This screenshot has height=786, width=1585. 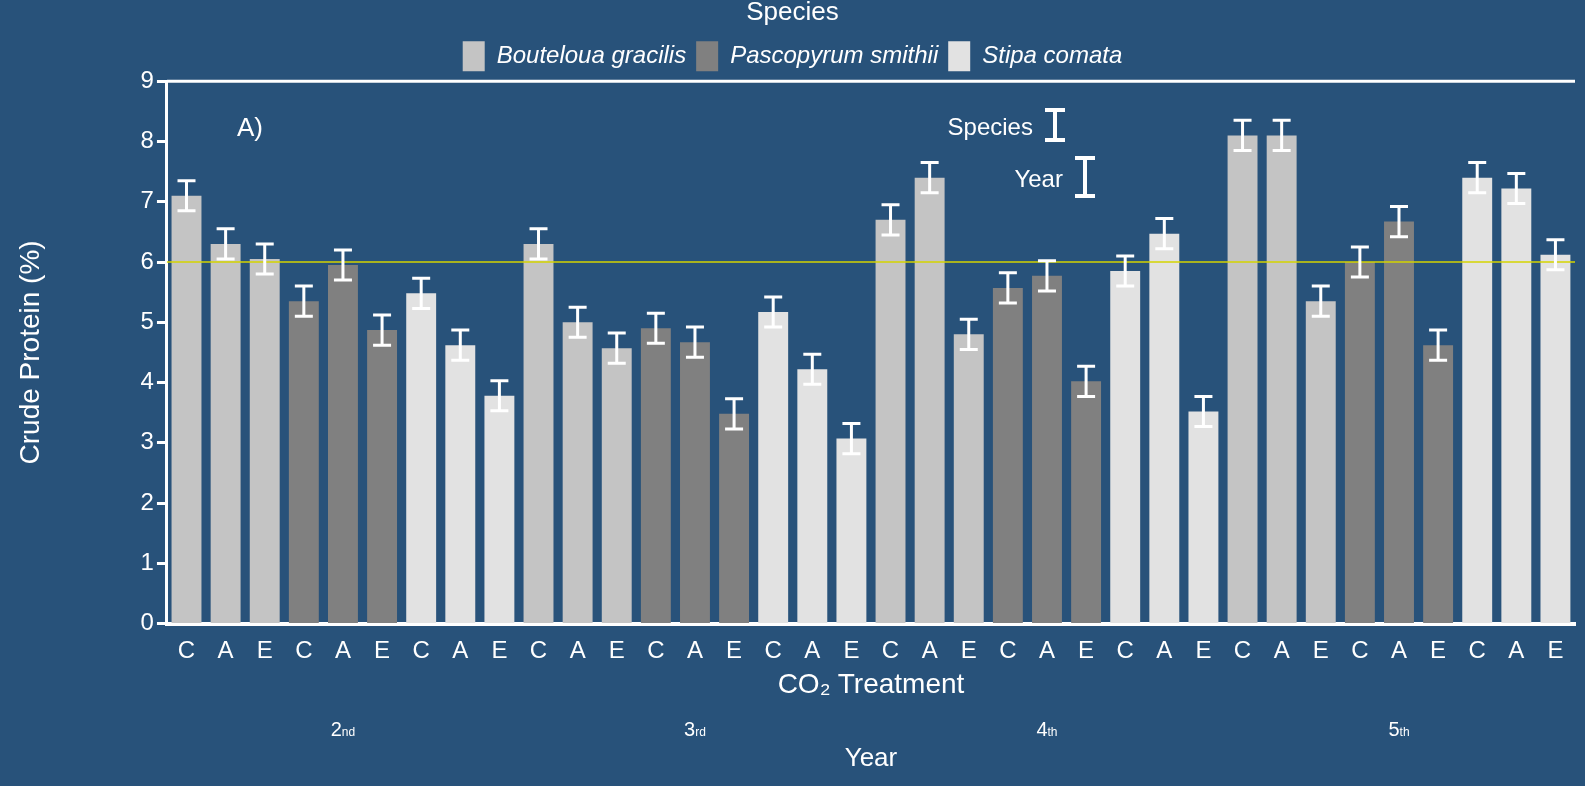 What do you see at coordinates (1399, 728) in the screenshot?
I see `text: 5th` at bounding box center [1399, 728].